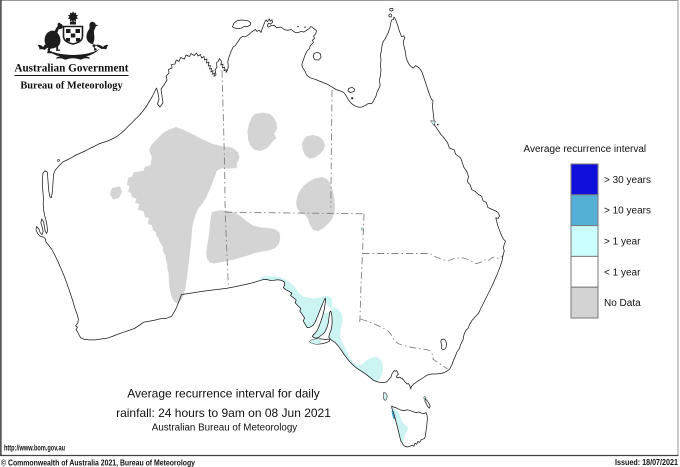 Image resolution: width=680 pixels, height=467 pixels. What do you see at coordinates (622, 242) in the screenshot?
I see `svg-text: > 1 year` at bounding box center [622, 242].